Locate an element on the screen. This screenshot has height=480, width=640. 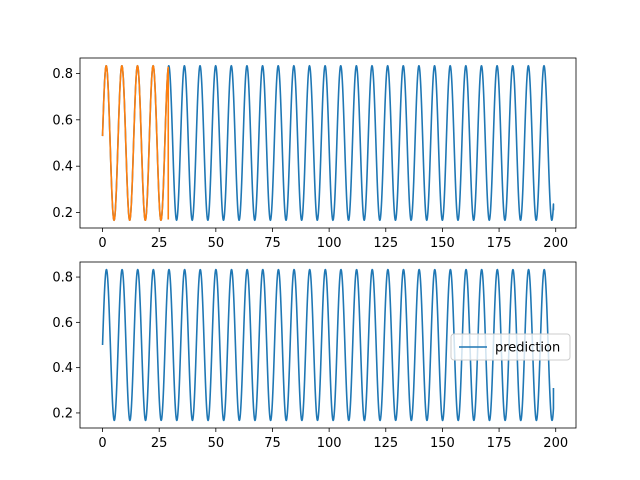
bottom-x-tick-label: 125 is located at coordinates (385, 443).